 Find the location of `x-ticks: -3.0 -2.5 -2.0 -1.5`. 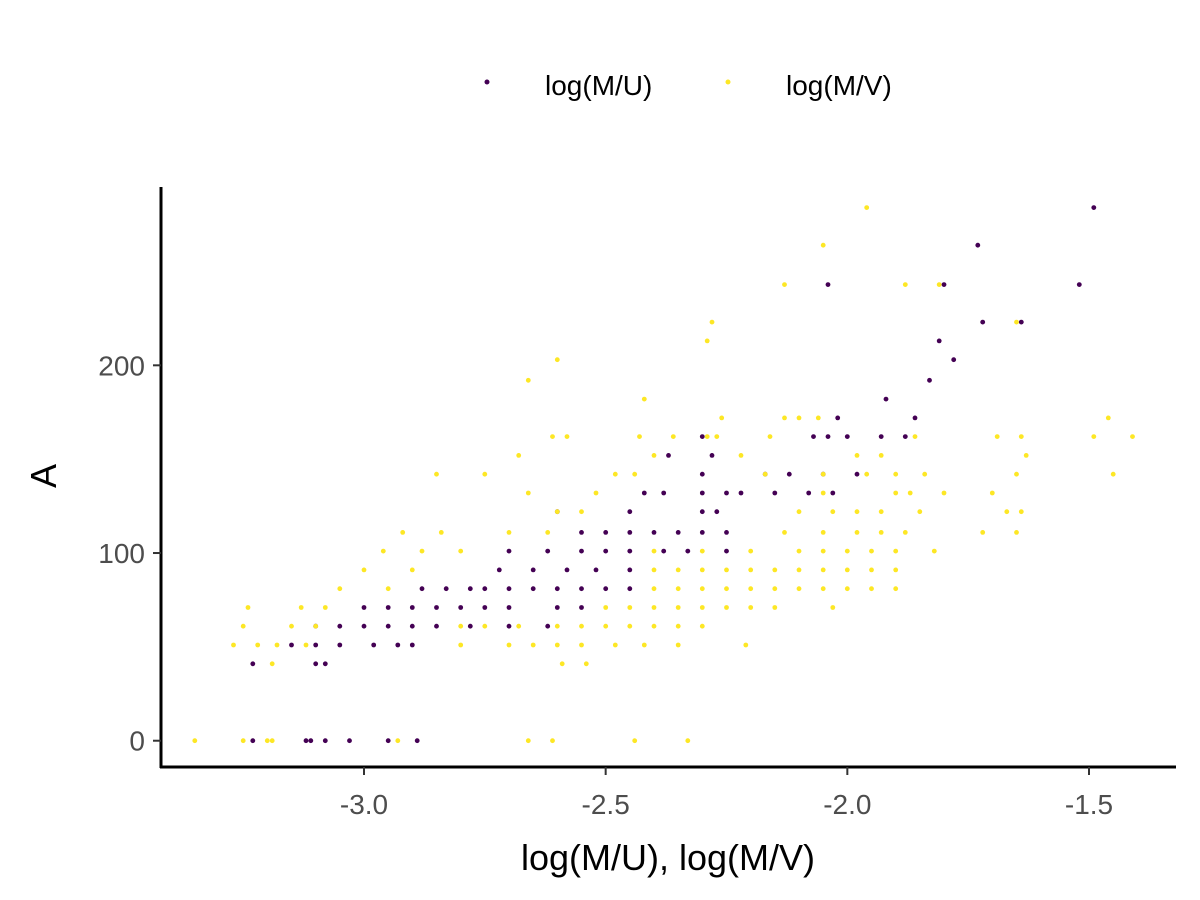

x-ticks: -3.0 -2.5 -2.0 -1.5 is located at coordinates (726, 793).